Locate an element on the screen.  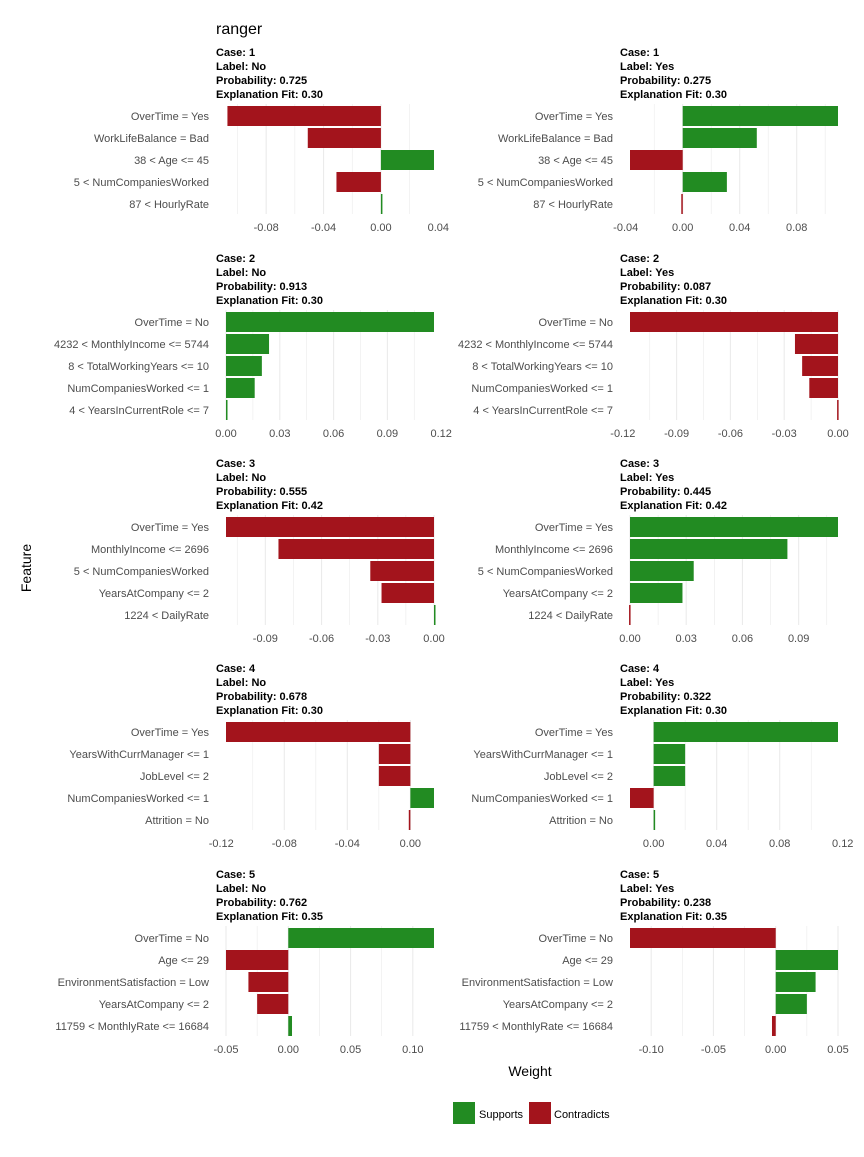
panel-header-line: Probability: 0.555 is located at coordinates (261, 492).